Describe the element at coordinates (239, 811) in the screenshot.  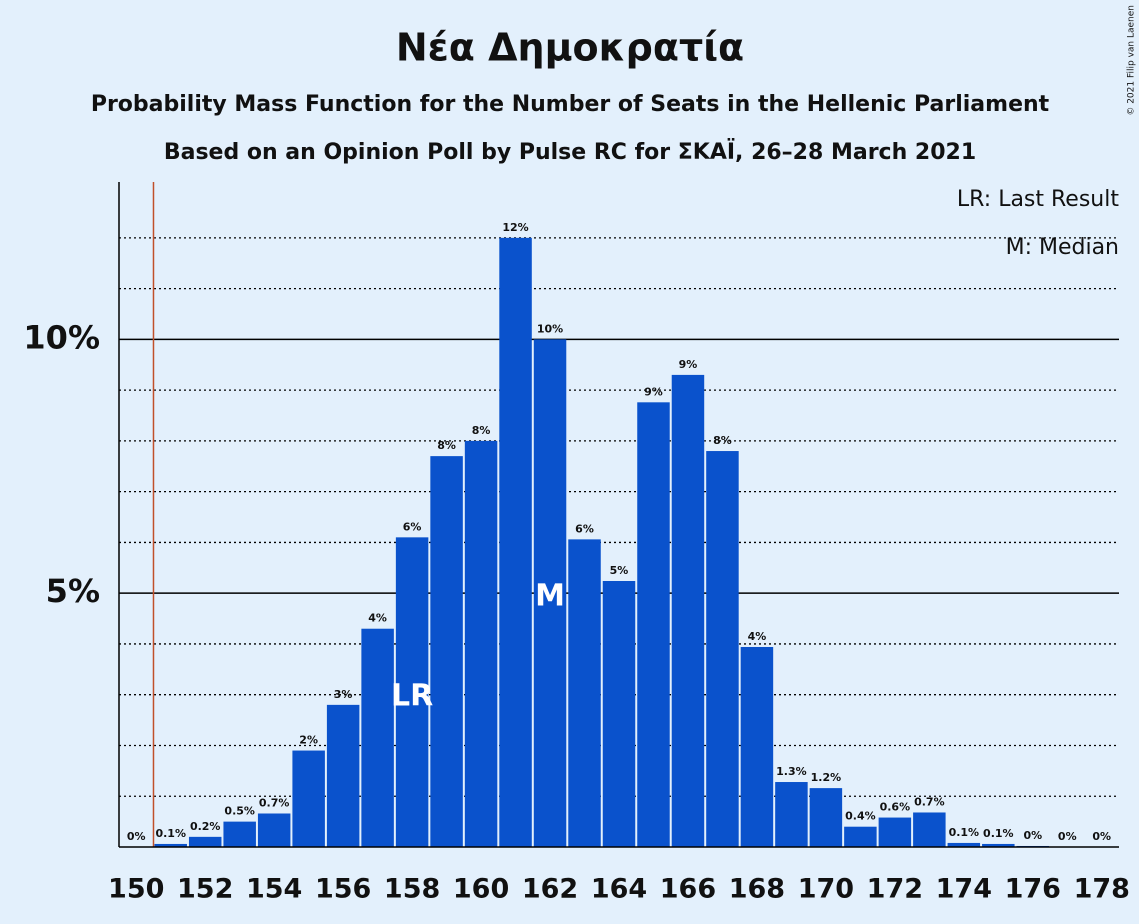
I see `value-label: 0.5%` at that location.